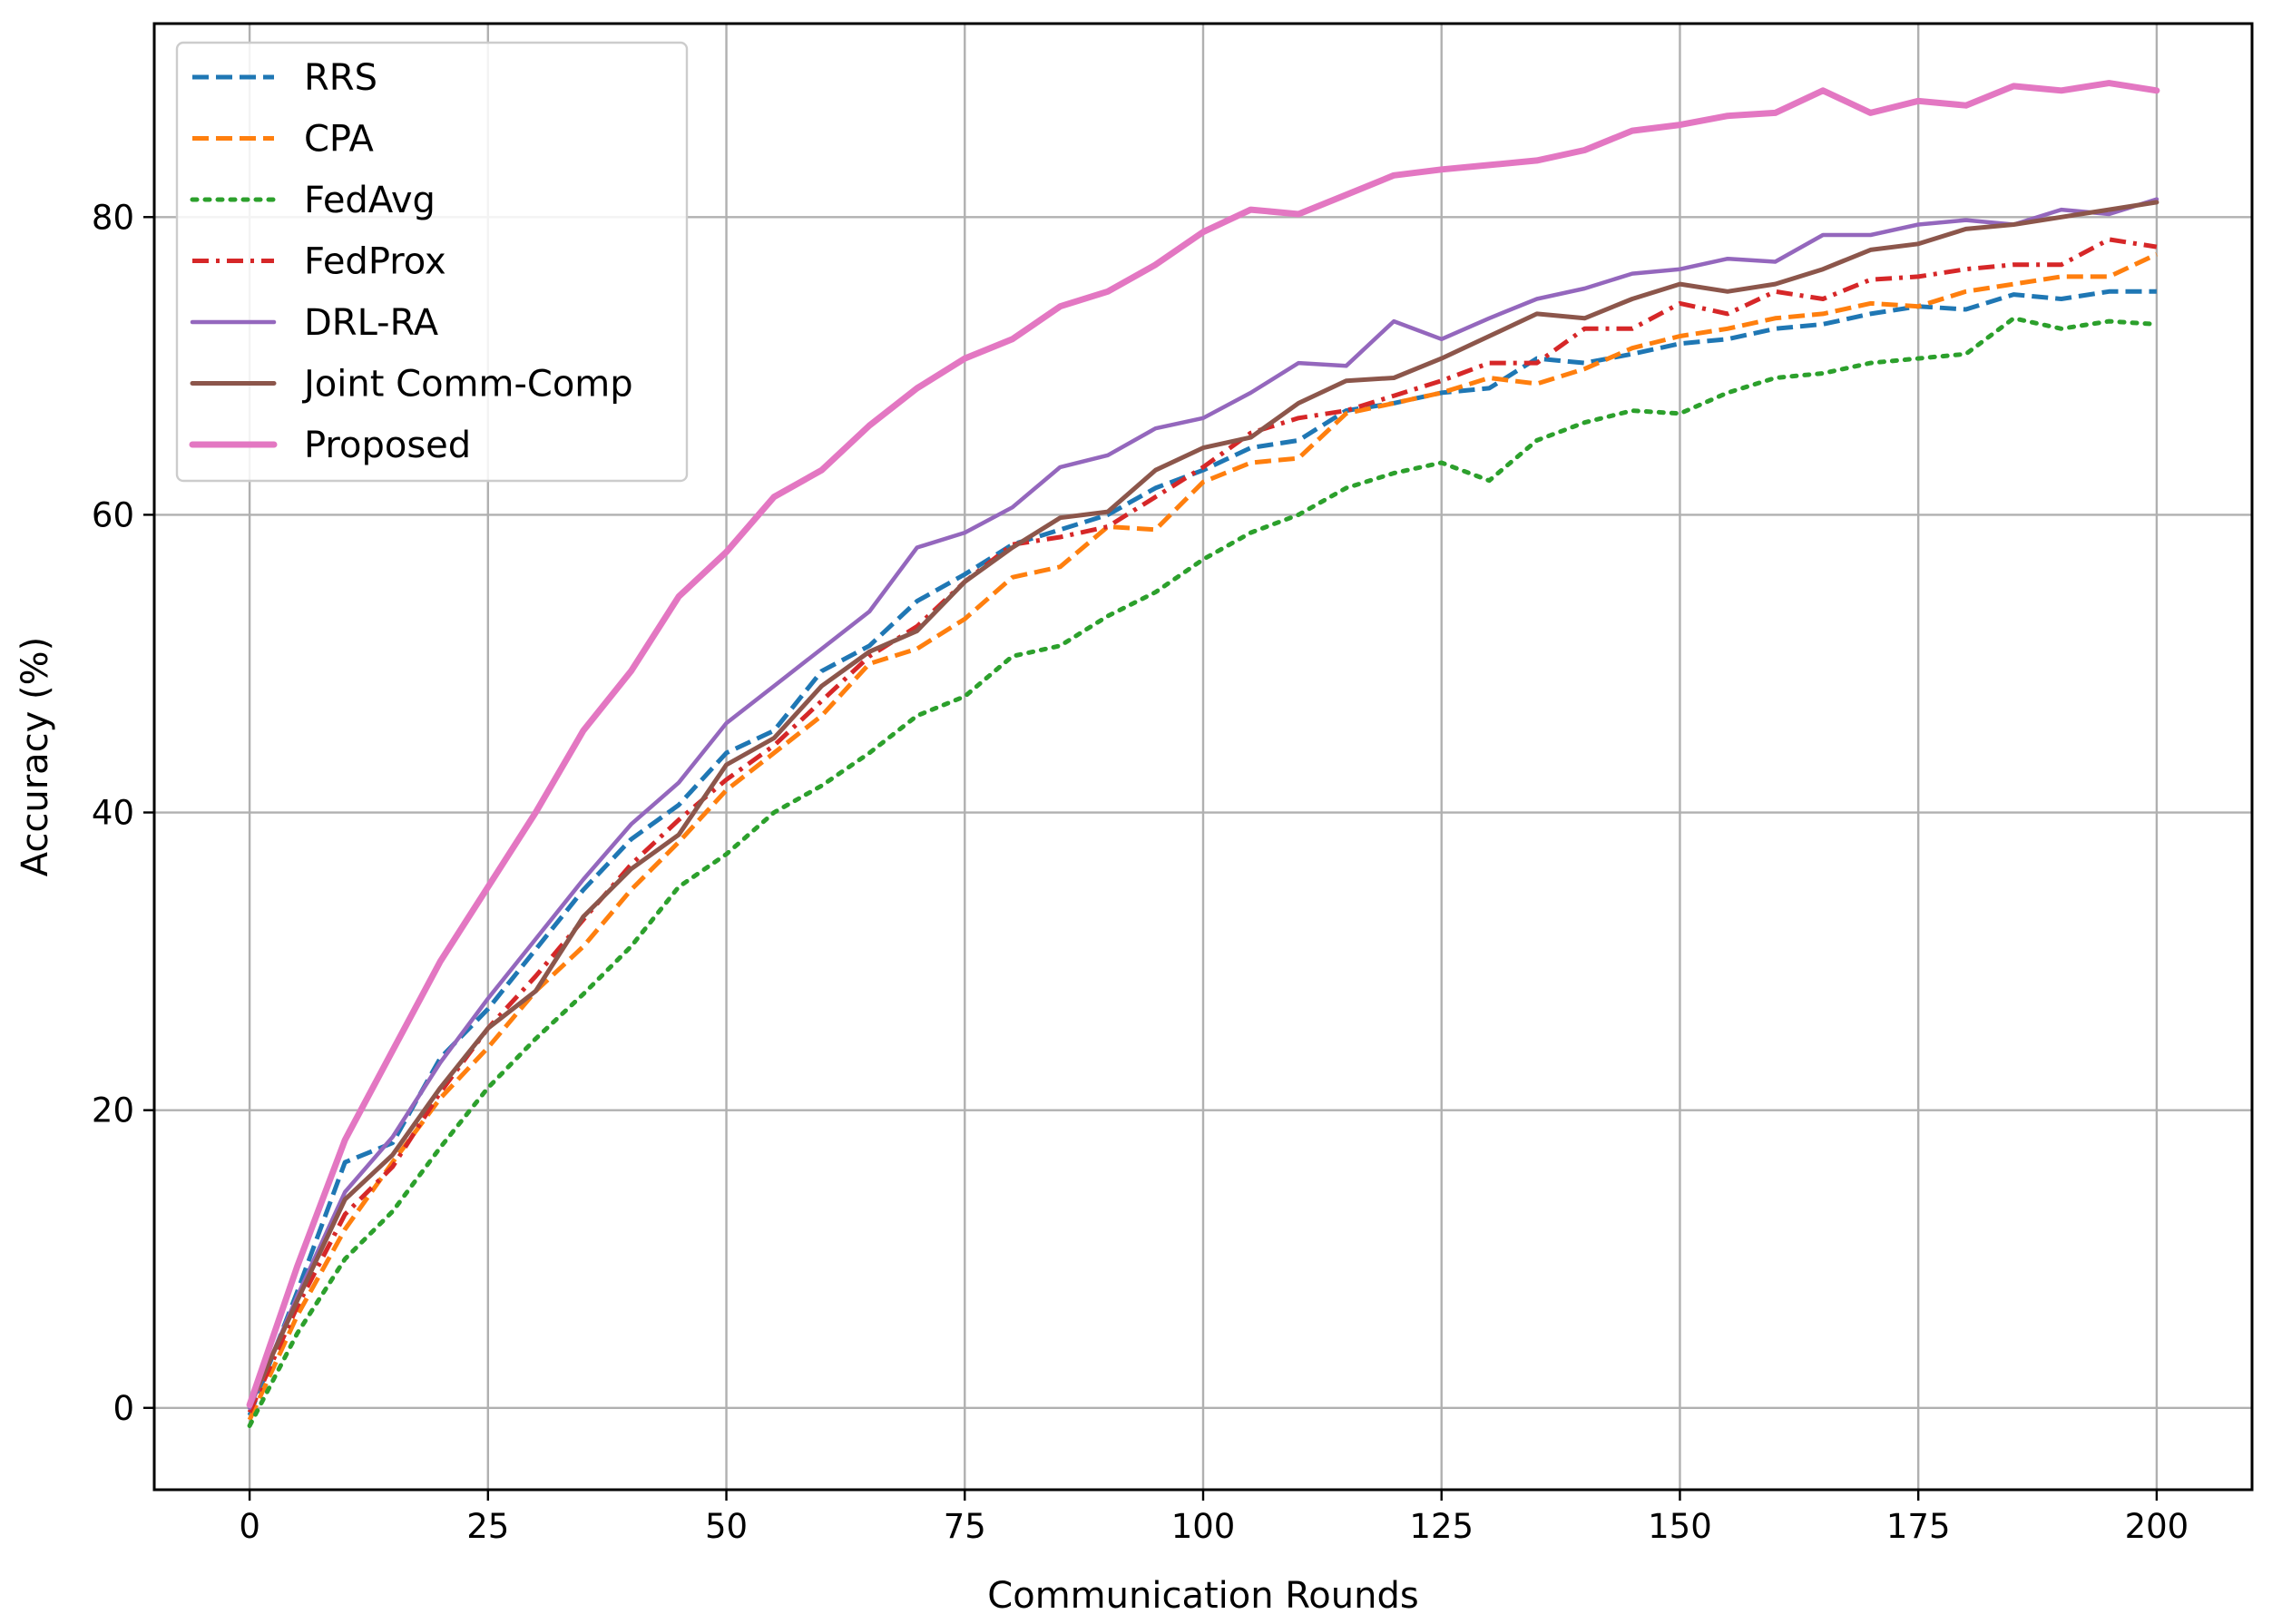 This screenshot has height=1624, width=2272. Describe the element at coordinates (35, 757) in the screenshot. I see `y-axis-label: Accuracy (%)` at that location.